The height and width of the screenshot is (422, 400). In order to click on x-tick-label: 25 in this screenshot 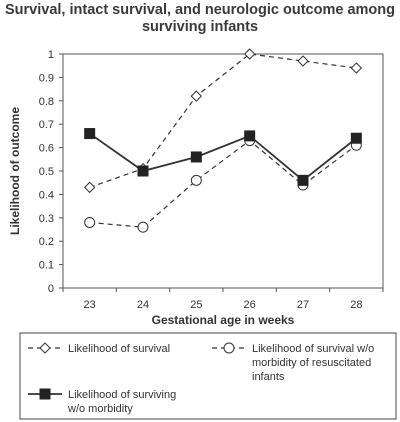, I will do `click(196, 305)`.